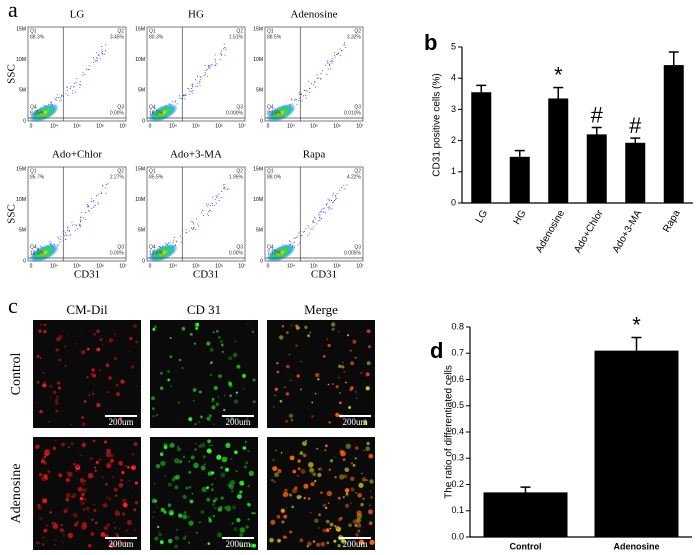  I want to click on quadrant-name: Q1, so click(33, 171).